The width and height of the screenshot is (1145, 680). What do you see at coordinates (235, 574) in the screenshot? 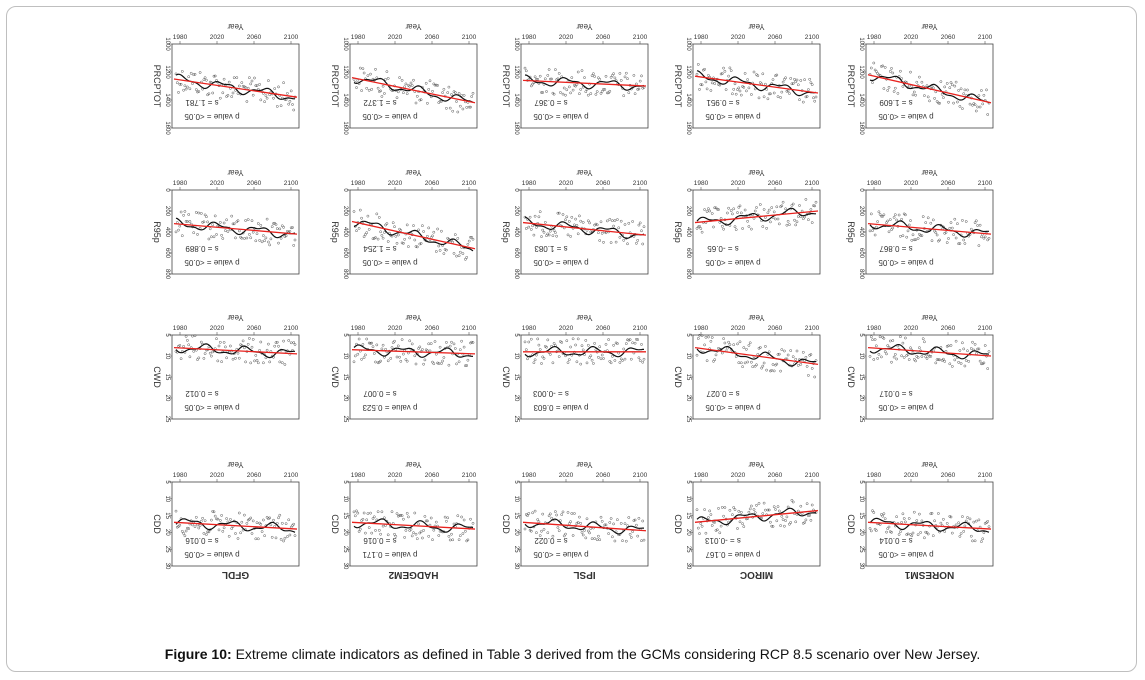
I see `model-label: GFDL` at bounding box center [235, 574].